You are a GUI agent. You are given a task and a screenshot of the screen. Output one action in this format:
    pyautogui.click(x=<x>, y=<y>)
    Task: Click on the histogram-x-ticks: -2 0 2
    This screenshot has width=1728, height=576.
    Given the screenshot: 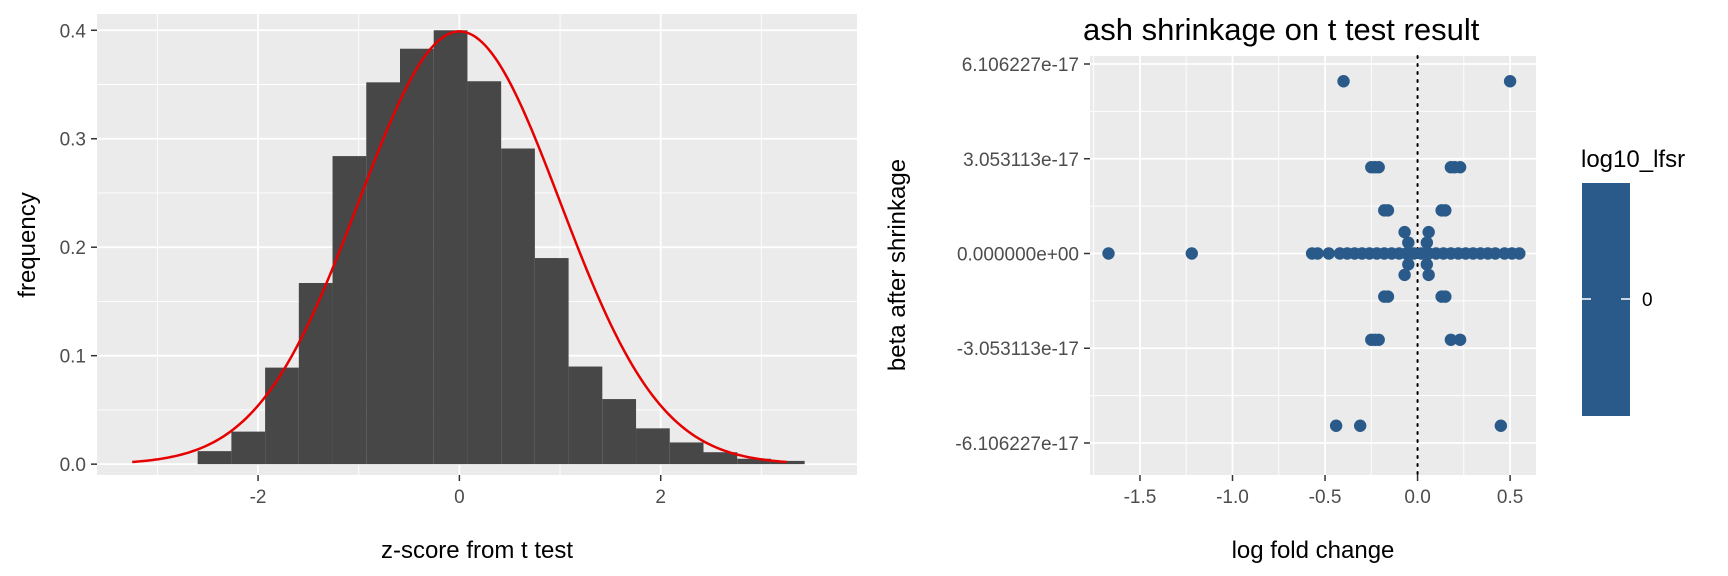 What is the action you would take?
    pyautogui.click(x=458, y=491)
    